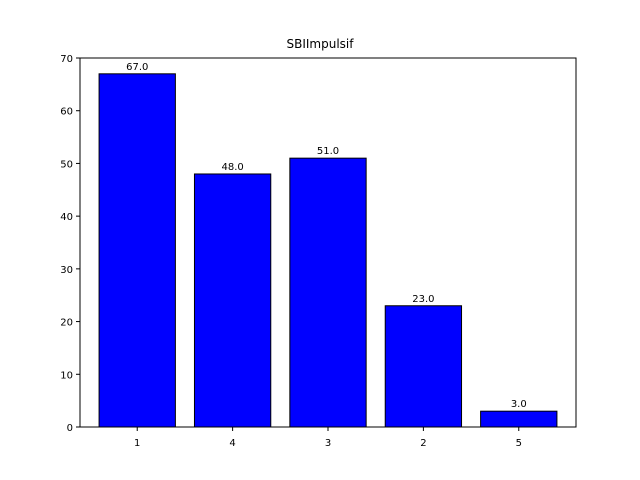  Describe the element at coordinates (66, 59) in the screenshot. I see `y-tick-label: 70` at that location.